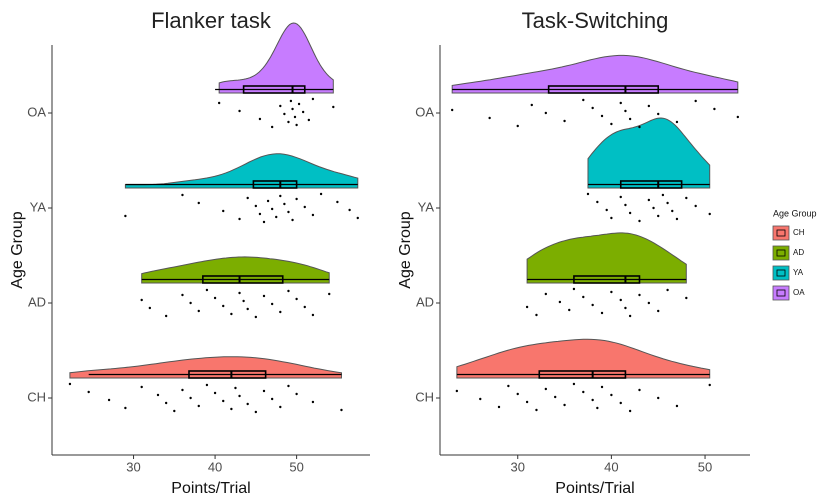 This screenshot has height=502, width=823. What do you see at coordinates (211, 20) in the screenshot?
I see `chart-title: Flanker task` at bounding box center [211, 20].